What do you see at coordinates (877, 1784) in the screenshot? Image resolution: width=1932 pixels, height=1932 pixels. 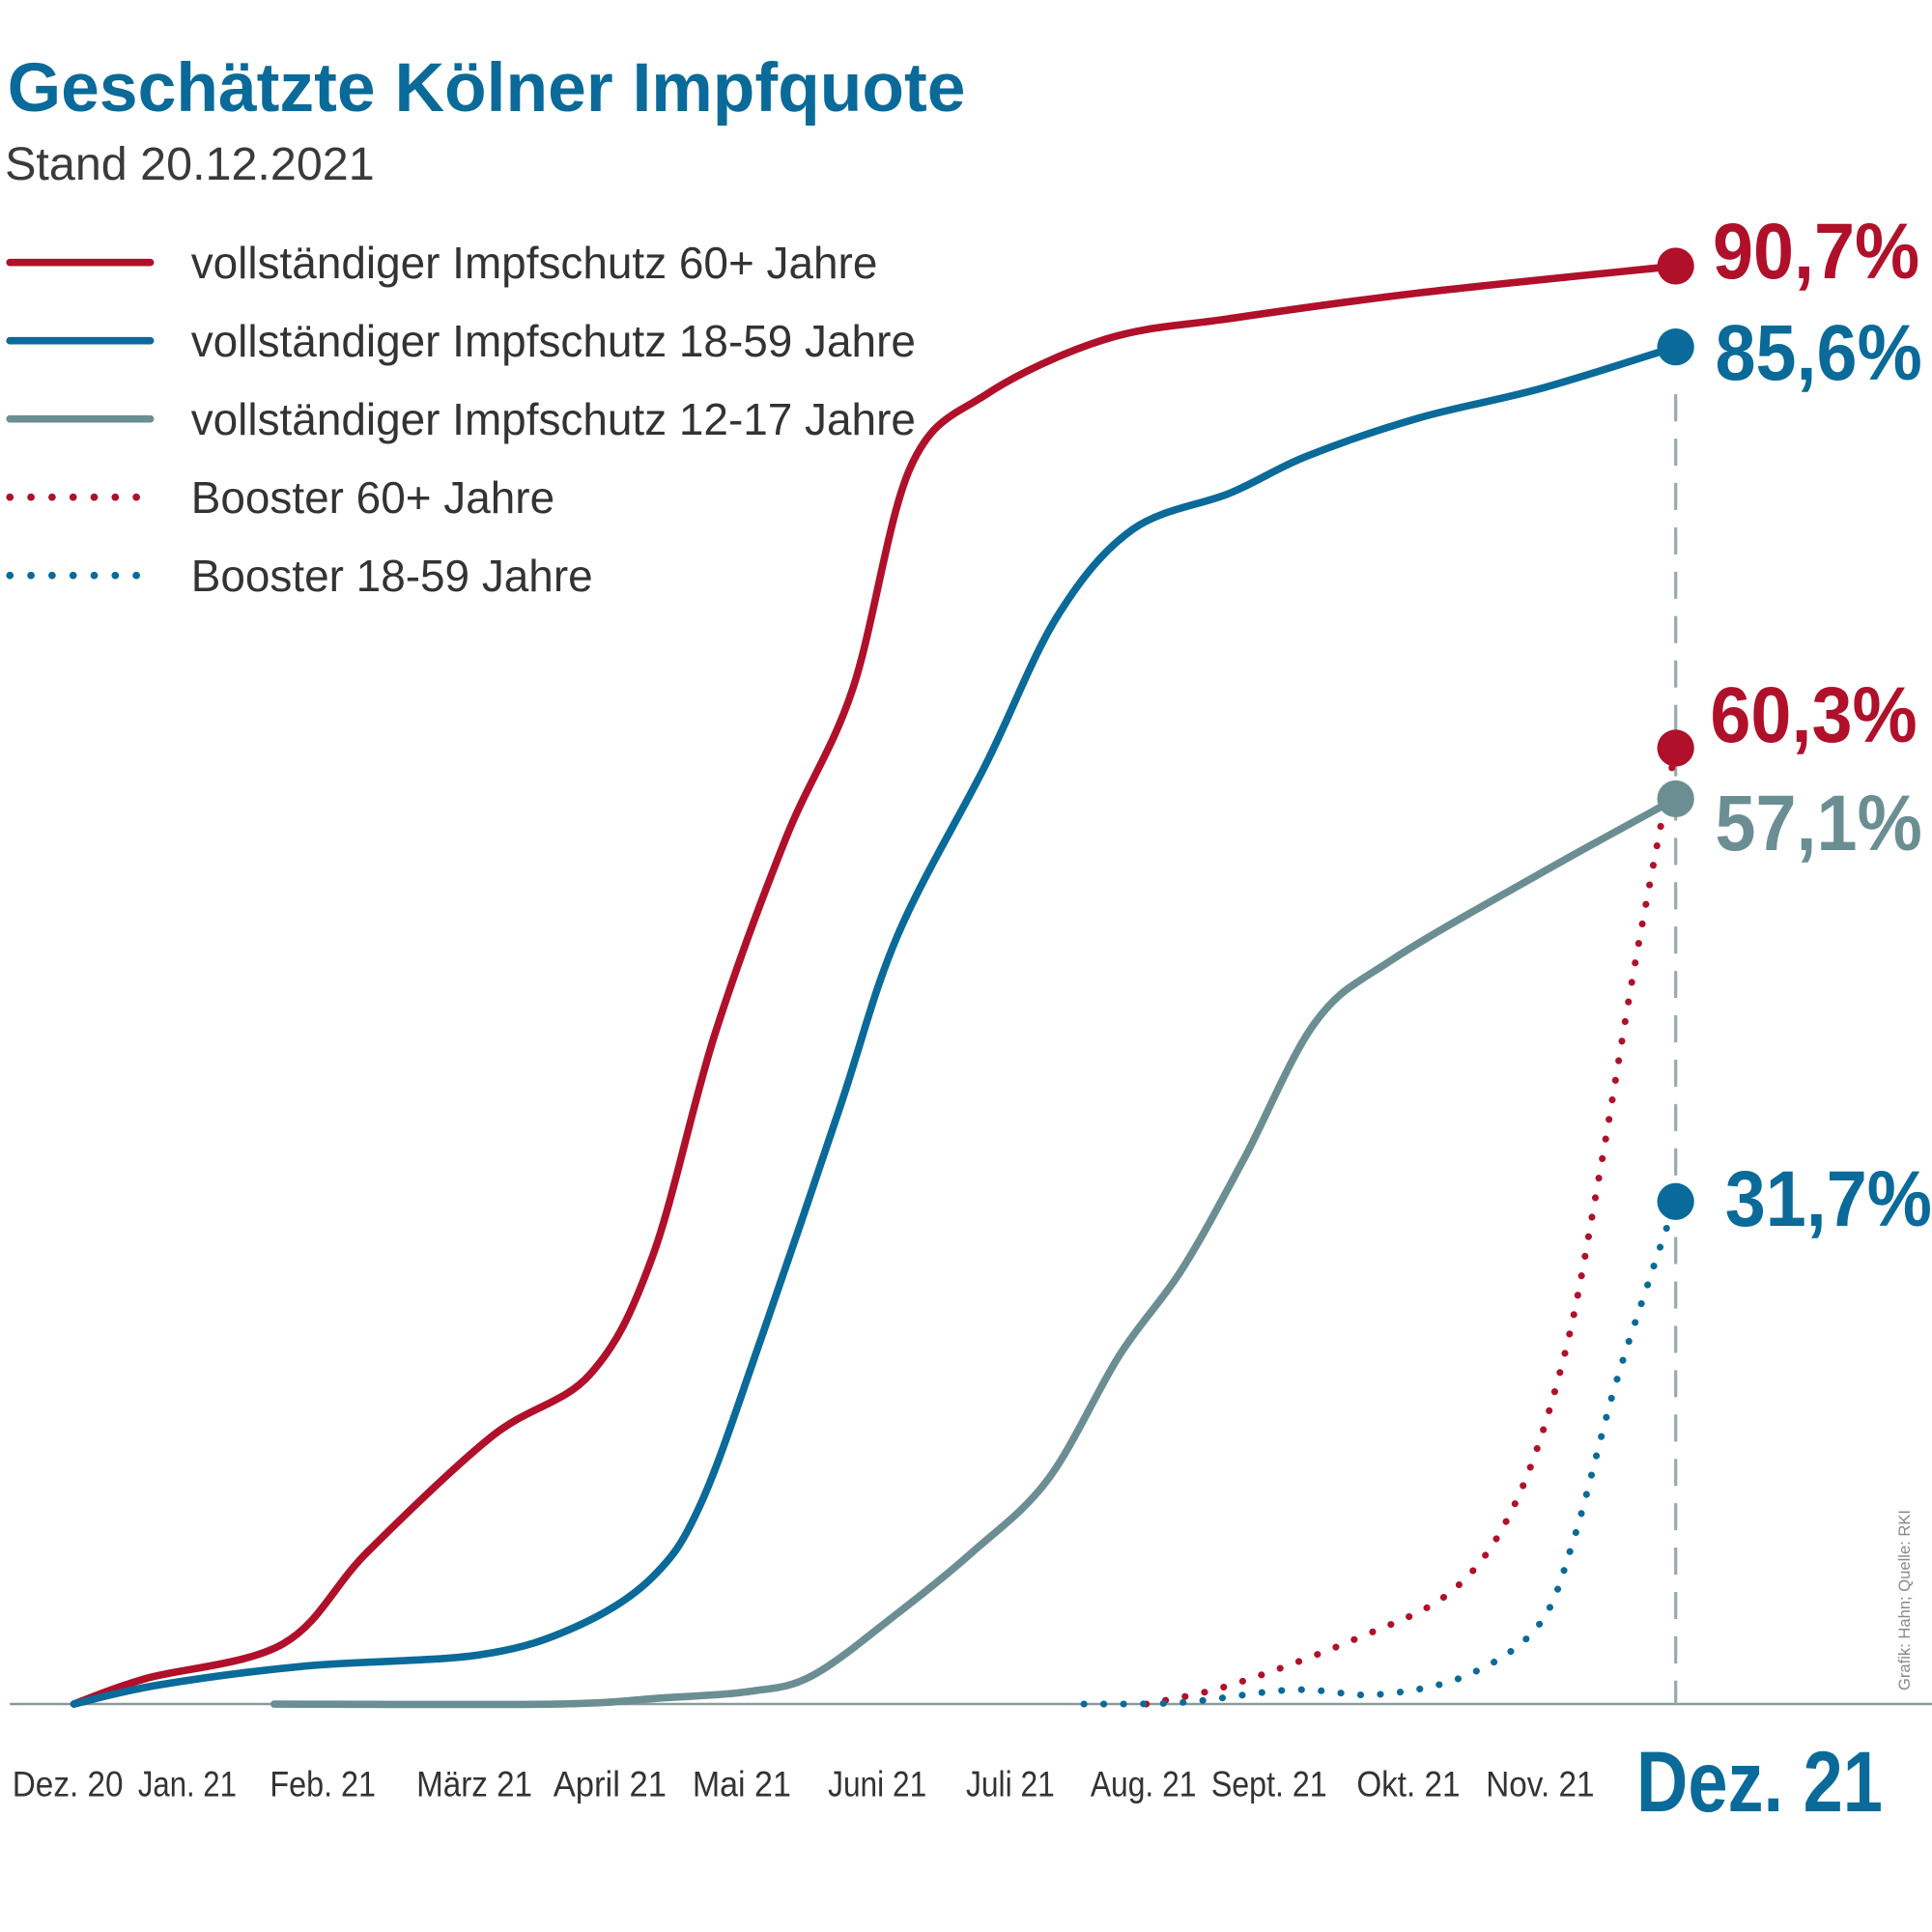 I see `x-tick-label: Juni 21` at bounding box center [877, 1784].